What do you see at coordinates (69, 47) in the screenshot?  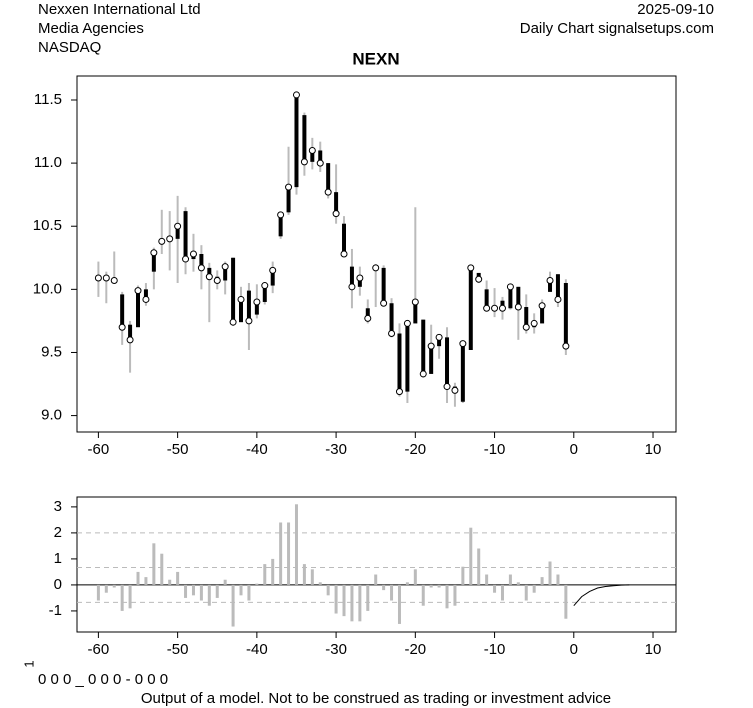 I see `exchange: NASDAQ` at bounding box center [69, 47].